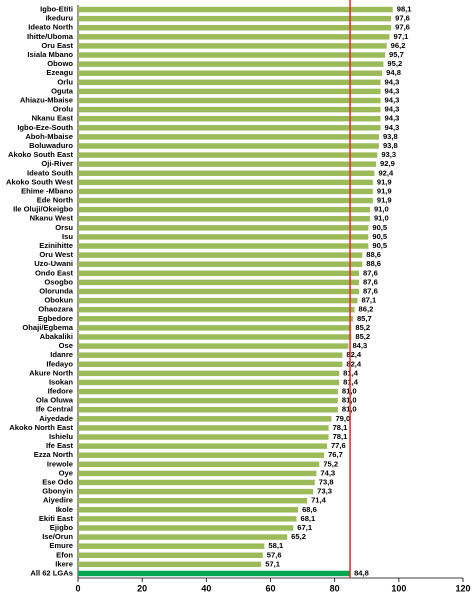 Image resolution: width=473 pixels, height=596 pixels. I want to click on y-tick-label: Uzo-Uwani, so click(53, 263).